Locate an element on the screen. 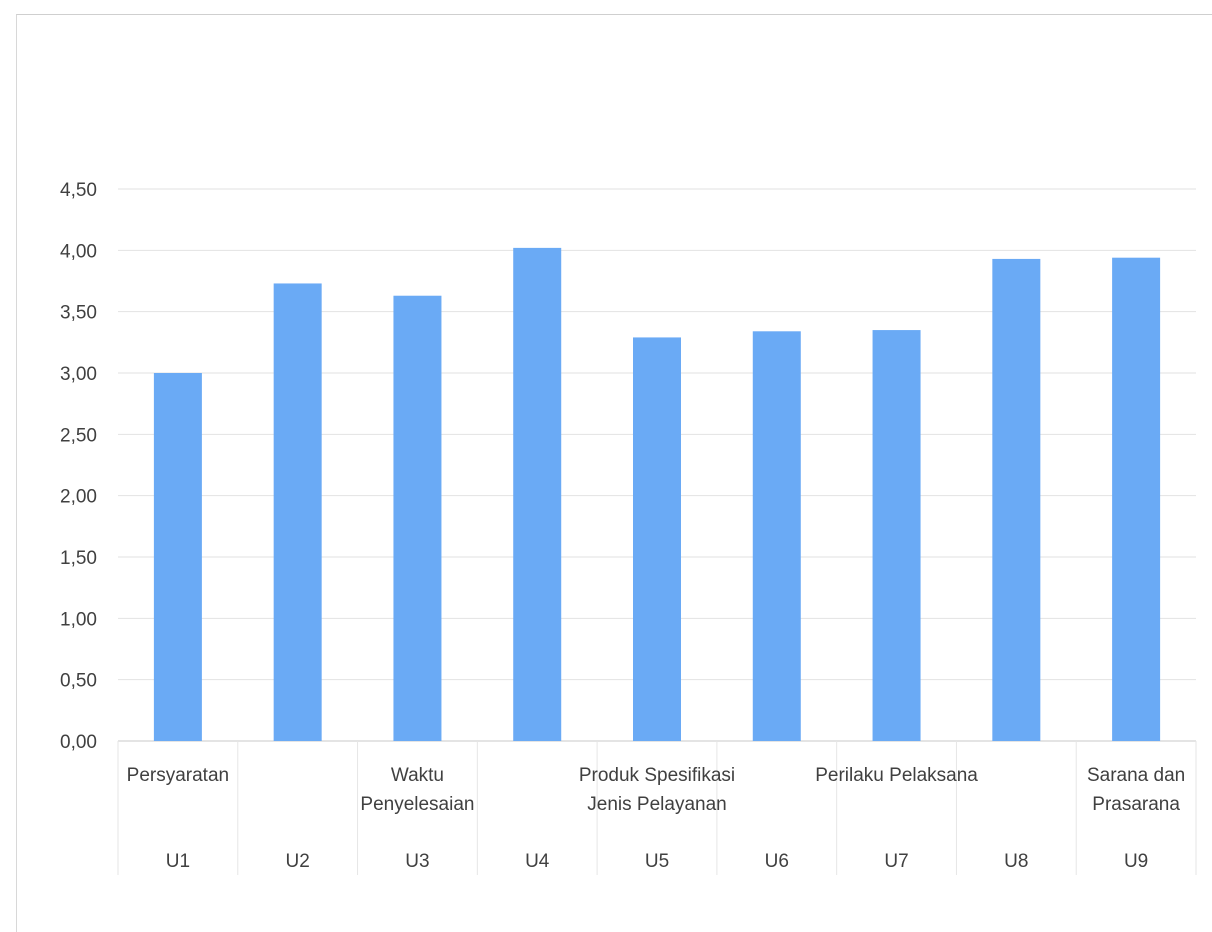 This screenshot has height=932, width=1212. x-tick-label: U7 is located at coordinates (896, 861).